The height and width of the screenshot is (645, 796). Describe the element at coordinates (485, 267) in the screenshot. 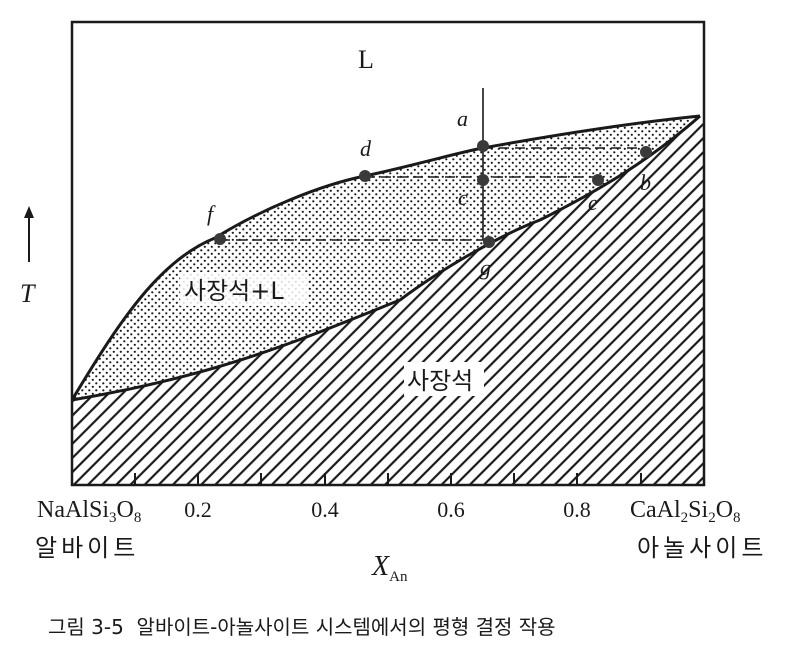

I see `label-g: g` at that location.